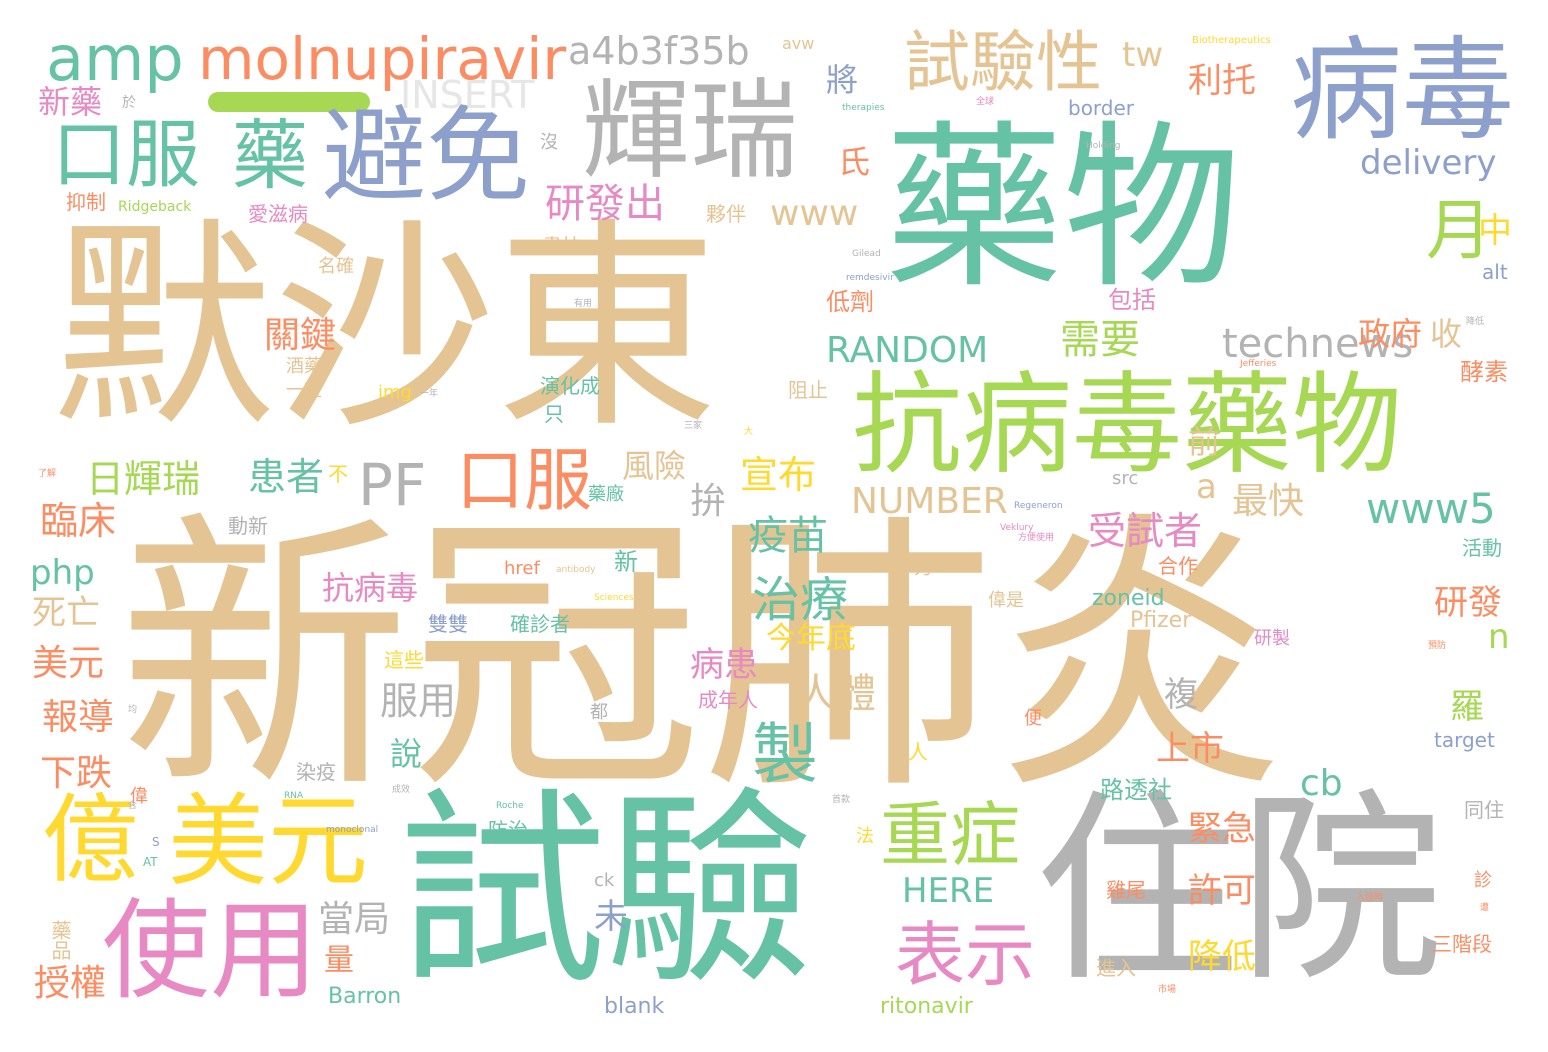  Describe the element at coordinates (336, 266) in the screenshot. I see `word: 名確` at that location.